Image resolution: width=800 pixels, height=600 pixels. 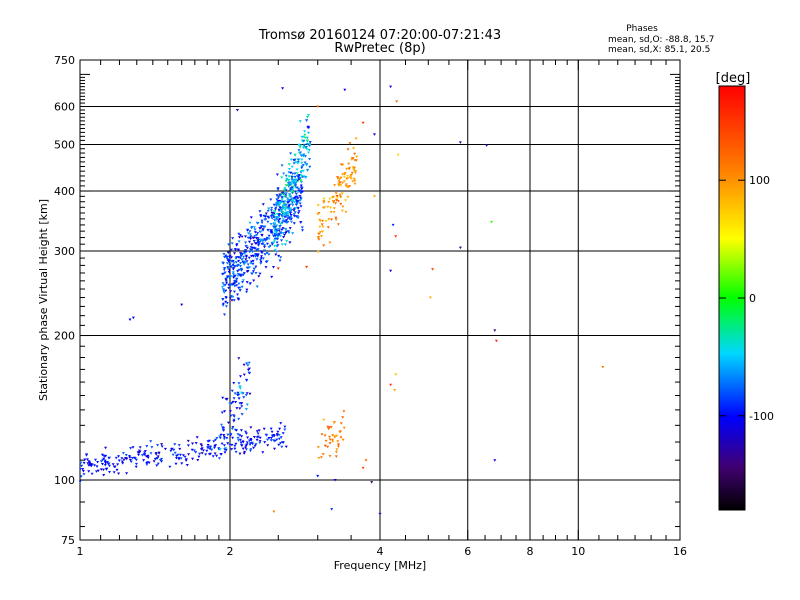 What do you see at coordinates (64, 191) in the screenshot?
I see `y-tick-label: 400` at bounding box center [64, 191].